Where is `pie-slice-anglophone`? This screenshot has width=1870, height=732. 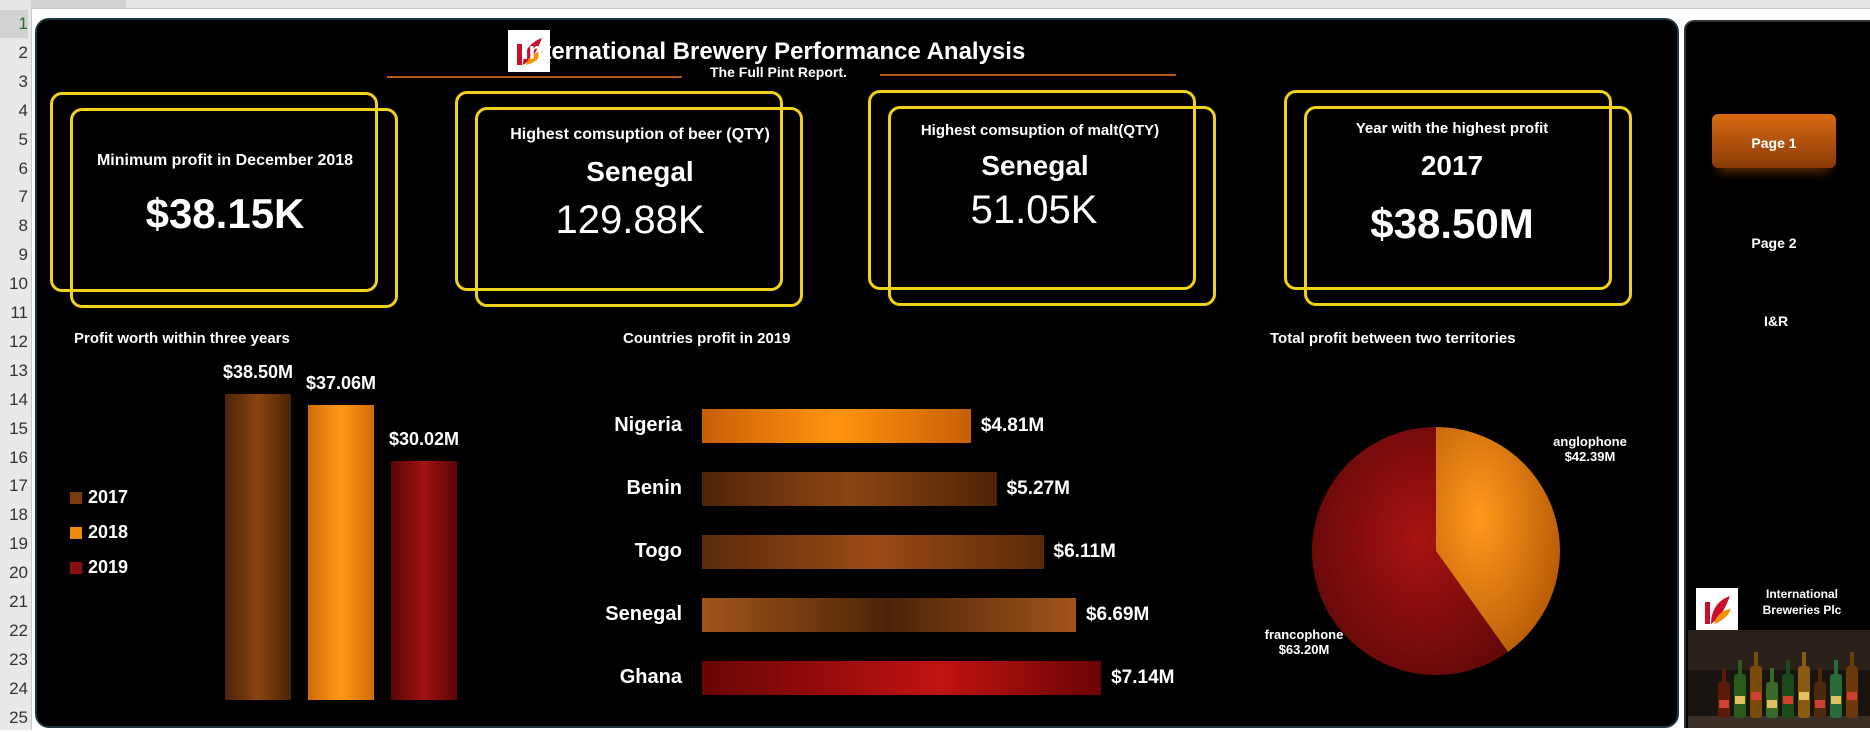
pie-slice-anglophone is located at coordinates (1498, 539).